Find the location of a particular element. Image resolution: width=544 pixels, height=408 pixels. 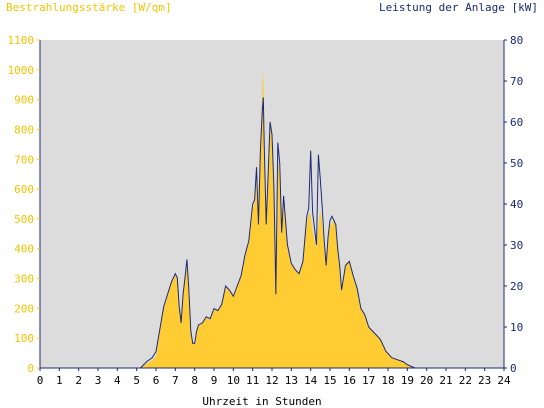

x-tick-label: 23 is located at coordinates (484, 380).